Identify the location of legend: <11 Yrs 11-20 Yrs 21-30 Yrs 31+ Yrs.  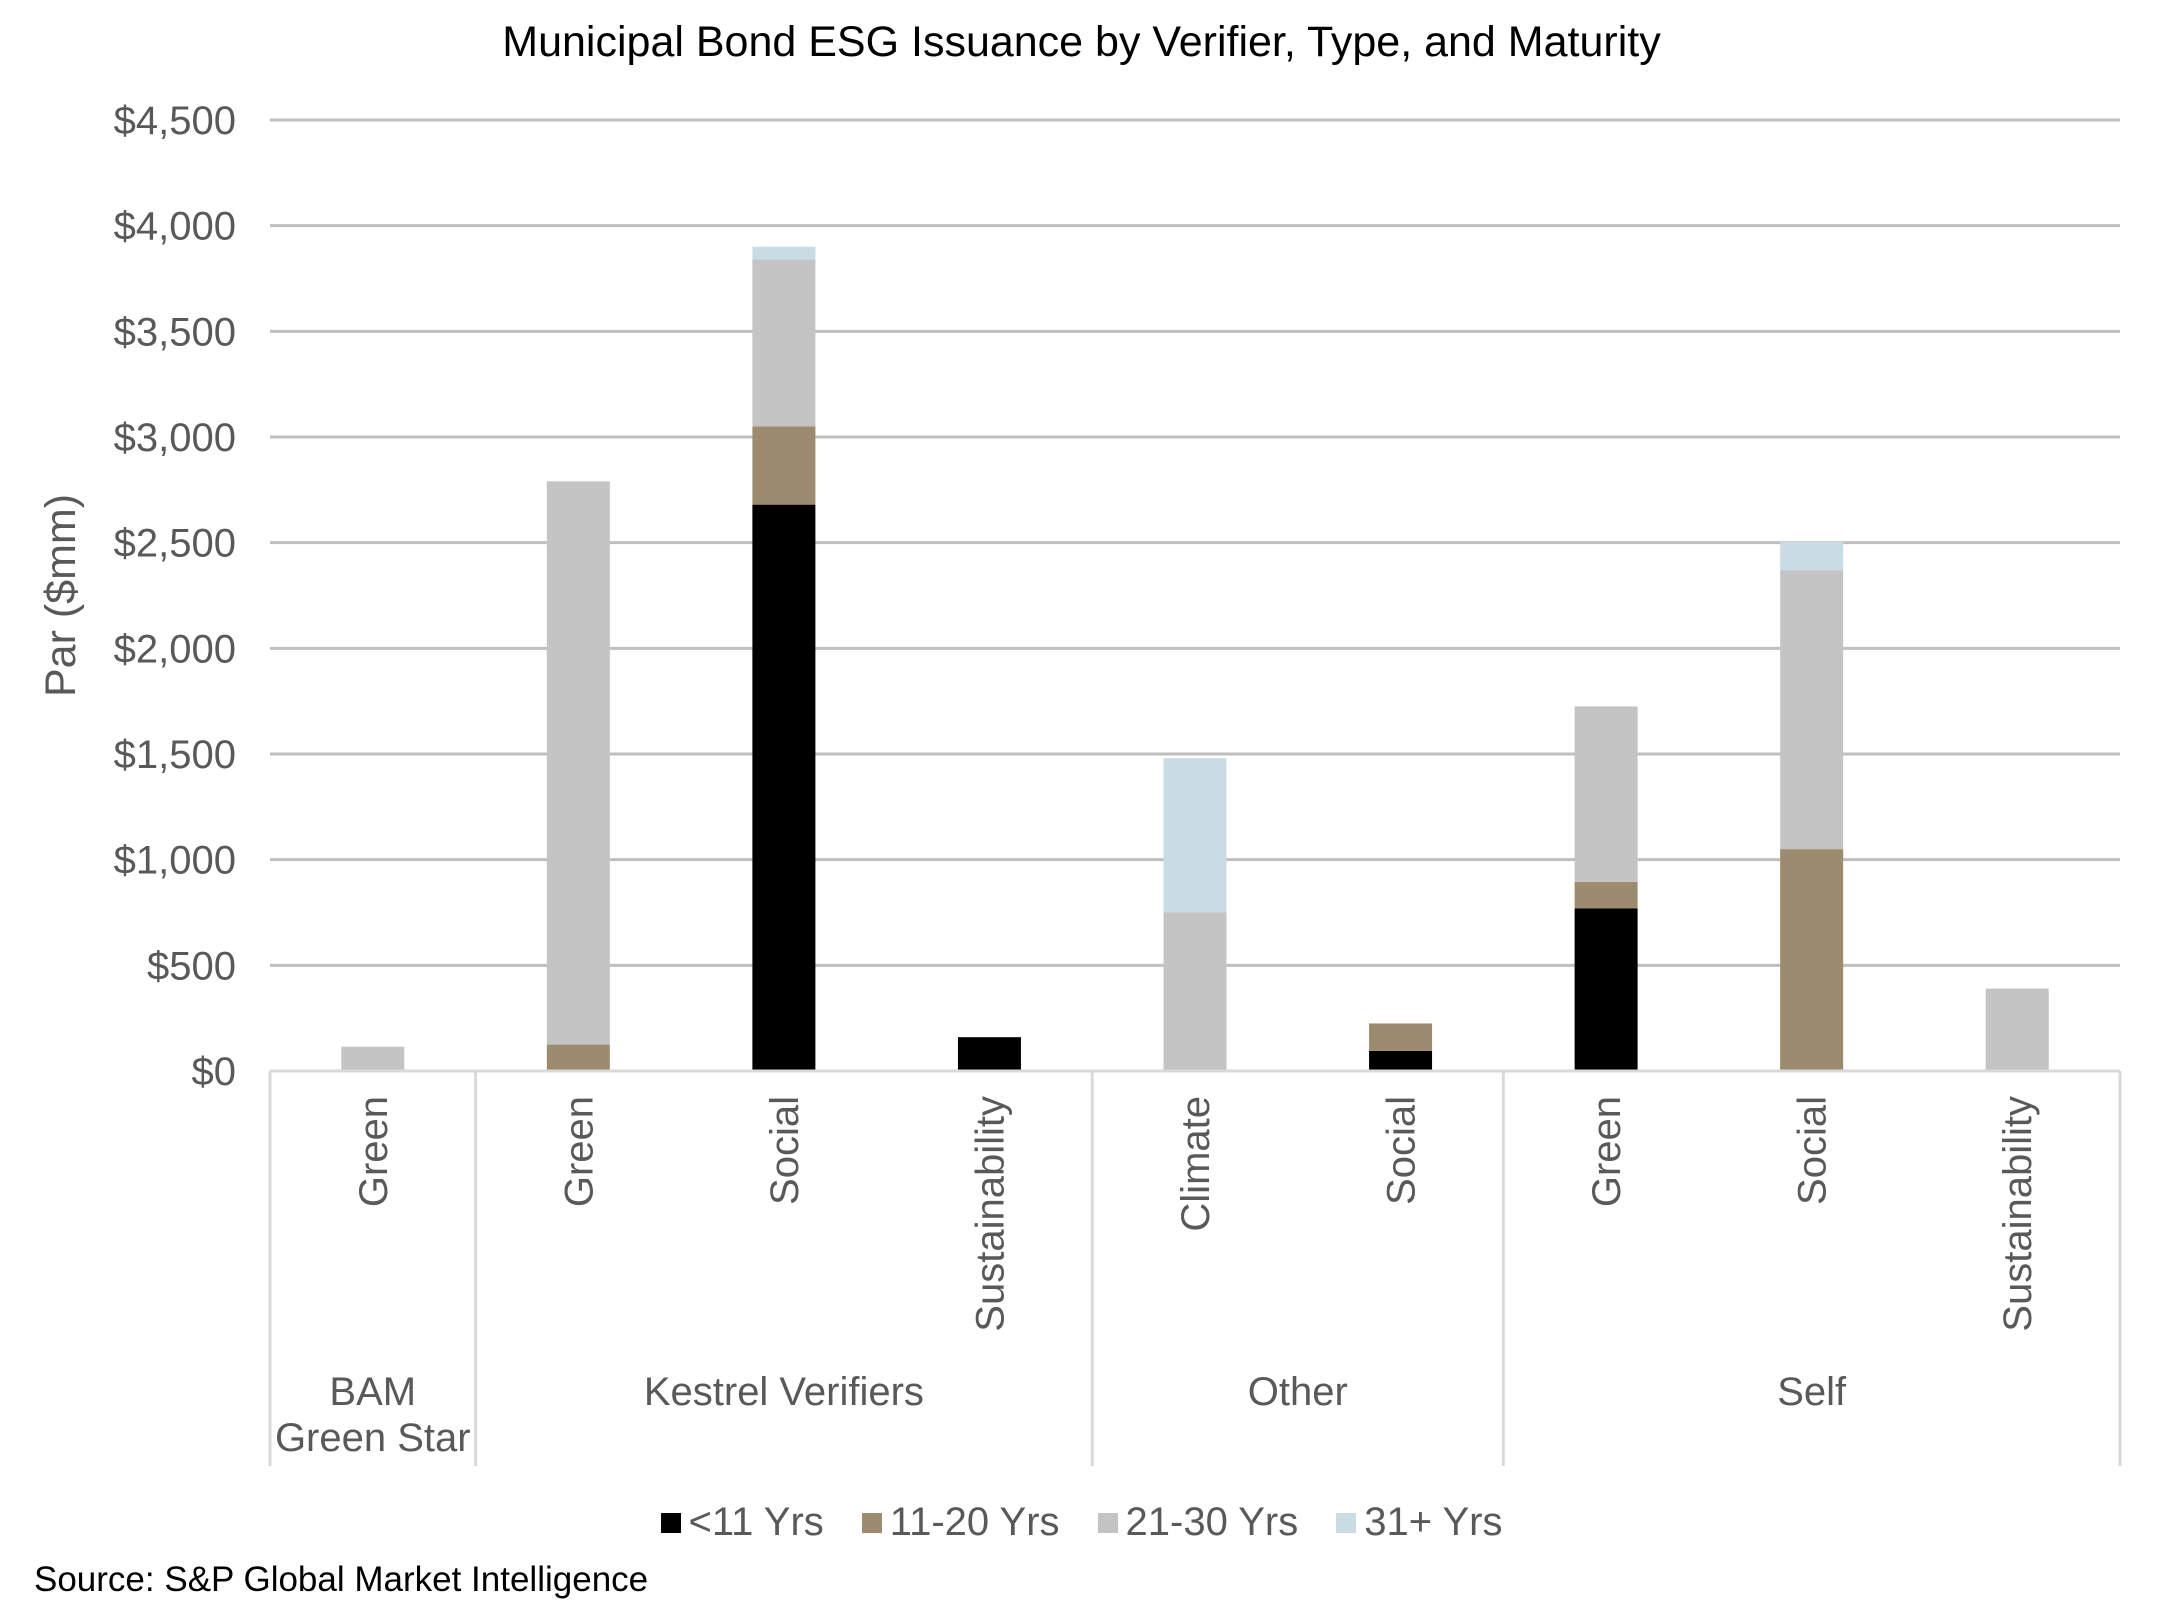
(1081, 1522).